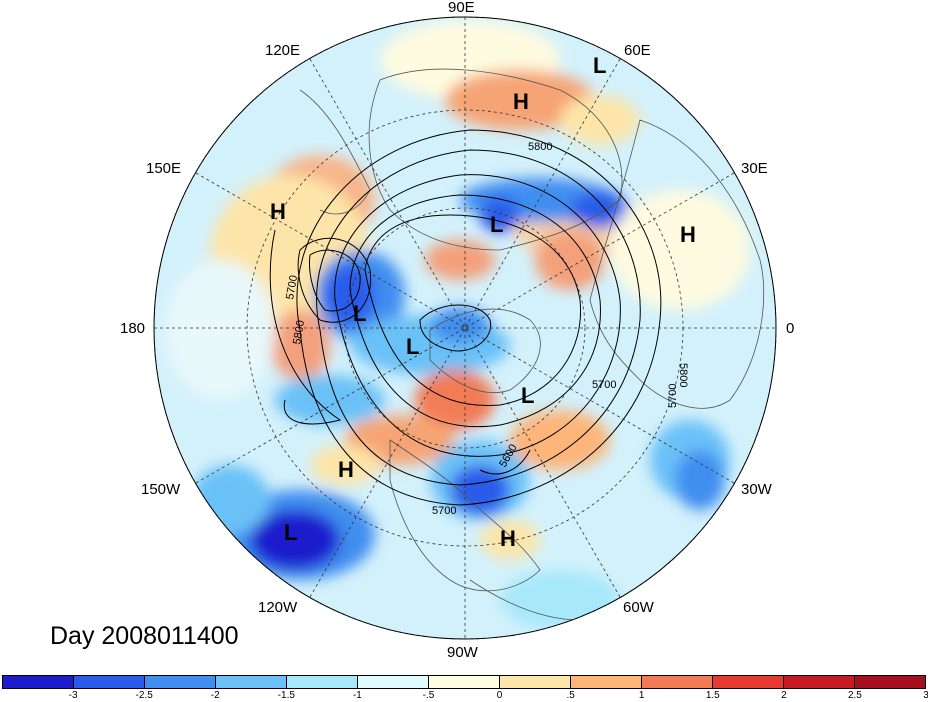 The height and width of the screenshot is (702, 928). I want to click on colorbar-tick-label: 0, so click(499, 695).